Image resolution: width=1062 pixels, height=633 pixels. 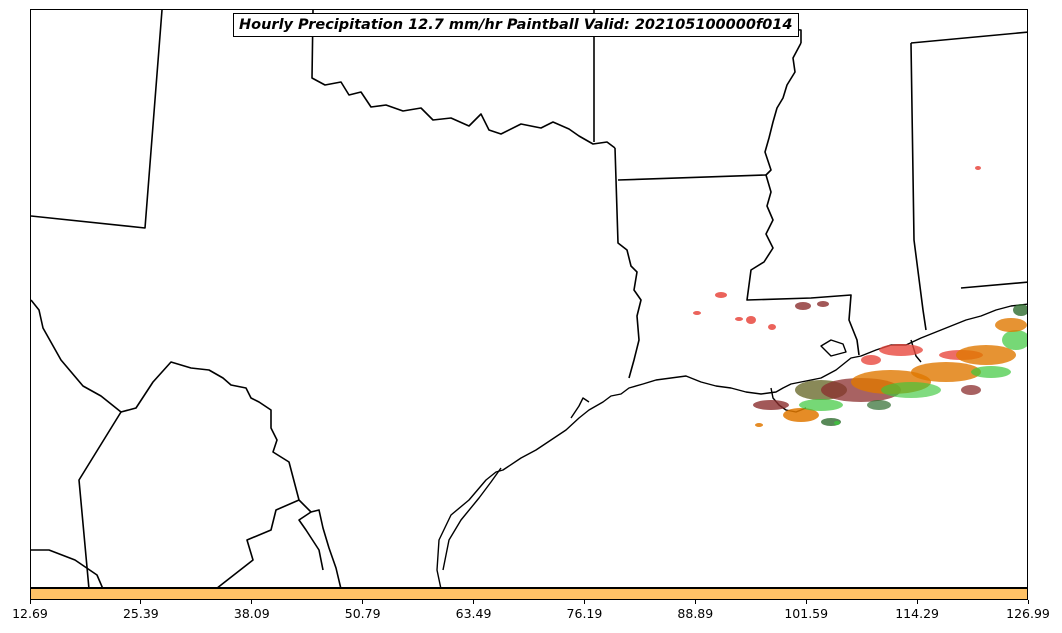 What do you see at coordinates (97, 119) in the screenshot?
I see `new-mexico-texas-border` at bounding box center [97, 119].